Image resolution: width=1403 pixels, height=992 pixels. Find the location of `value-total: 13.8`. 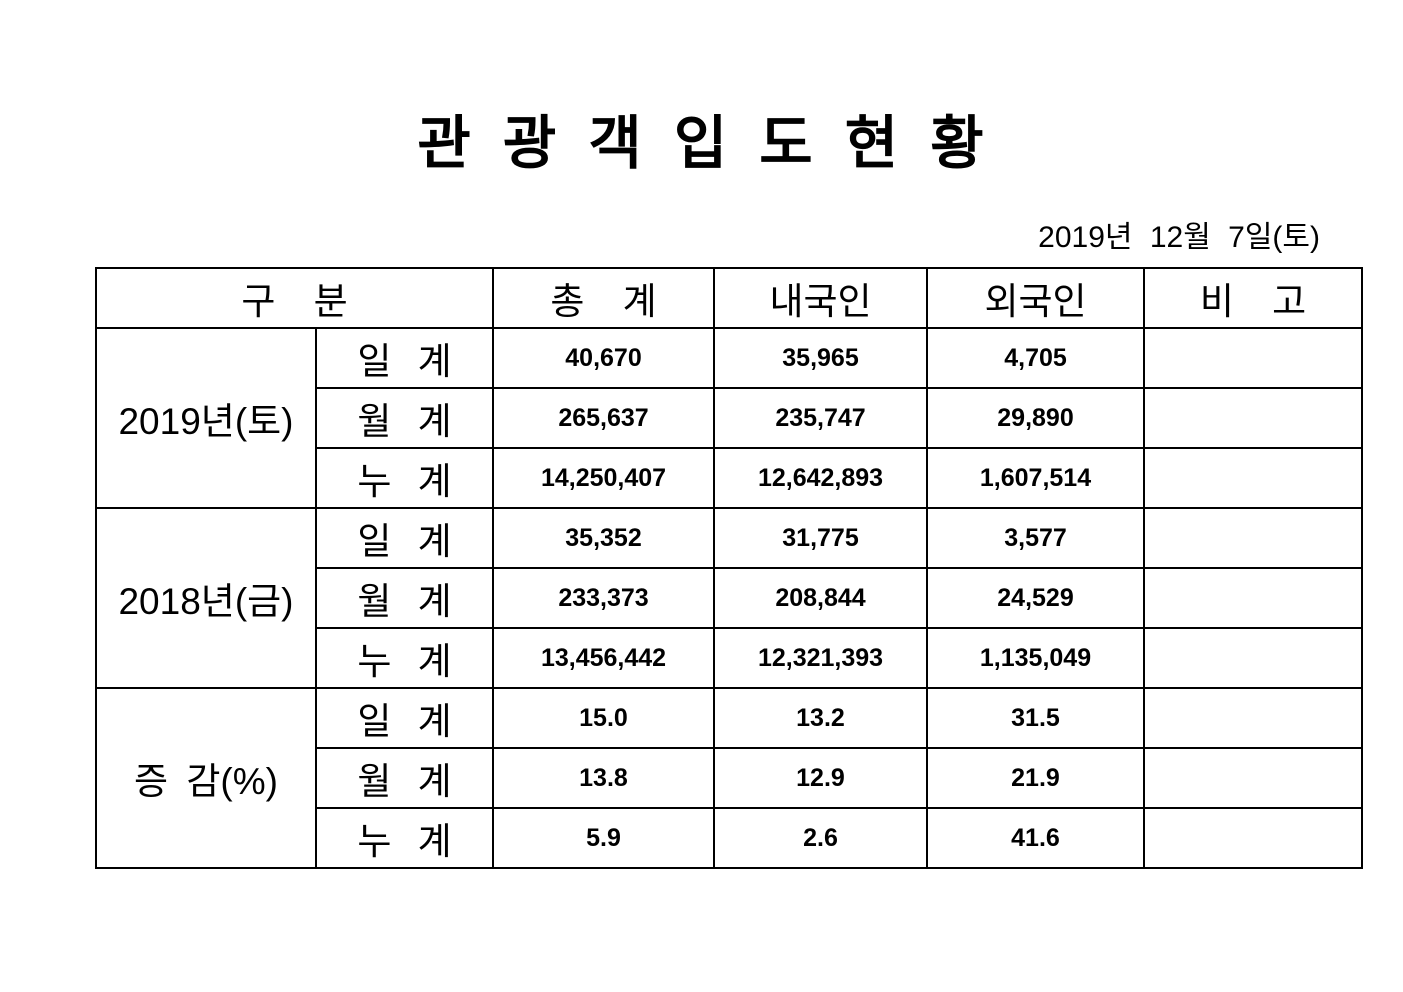

value-total: 13.8 is located at coordinates (603, 778).